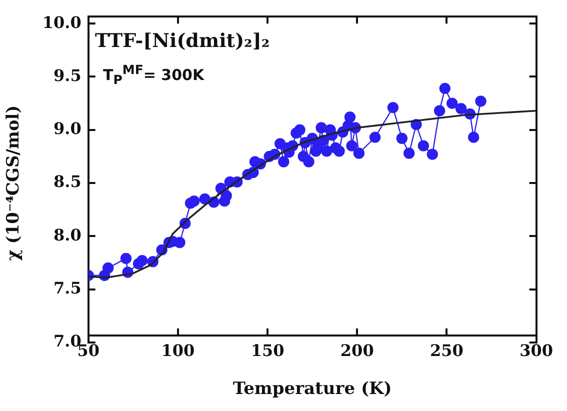 The height and width of the screenshot is (411, 567). Describe the element at coordinates (447, 350) in the screenshot. I see `x-tick-label: 250` at that location.